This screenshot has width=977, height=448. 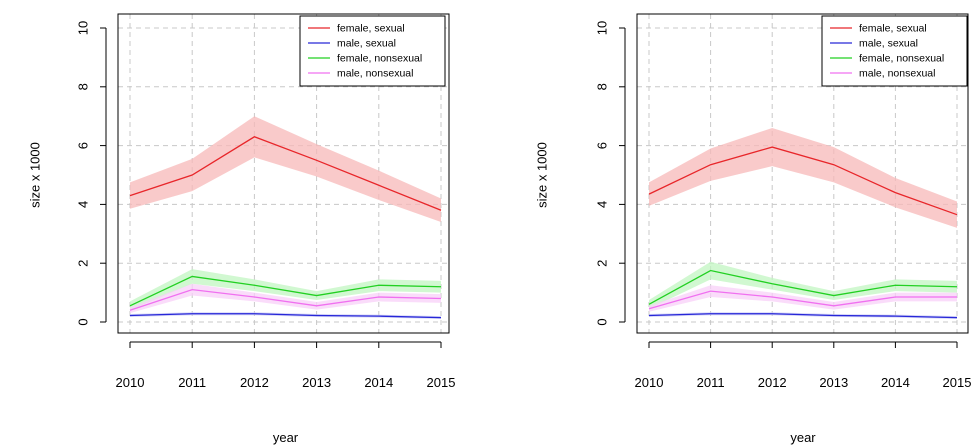 I want to click on band-male-nonsexual, so click(x=803, y=298).